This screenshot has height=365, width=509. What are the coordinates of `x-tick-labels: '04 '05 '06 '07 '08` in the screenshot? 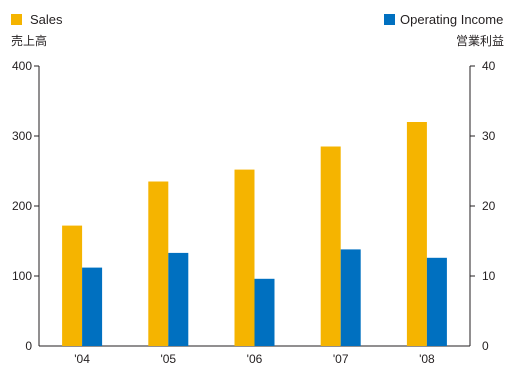 It's located at (254, 358).